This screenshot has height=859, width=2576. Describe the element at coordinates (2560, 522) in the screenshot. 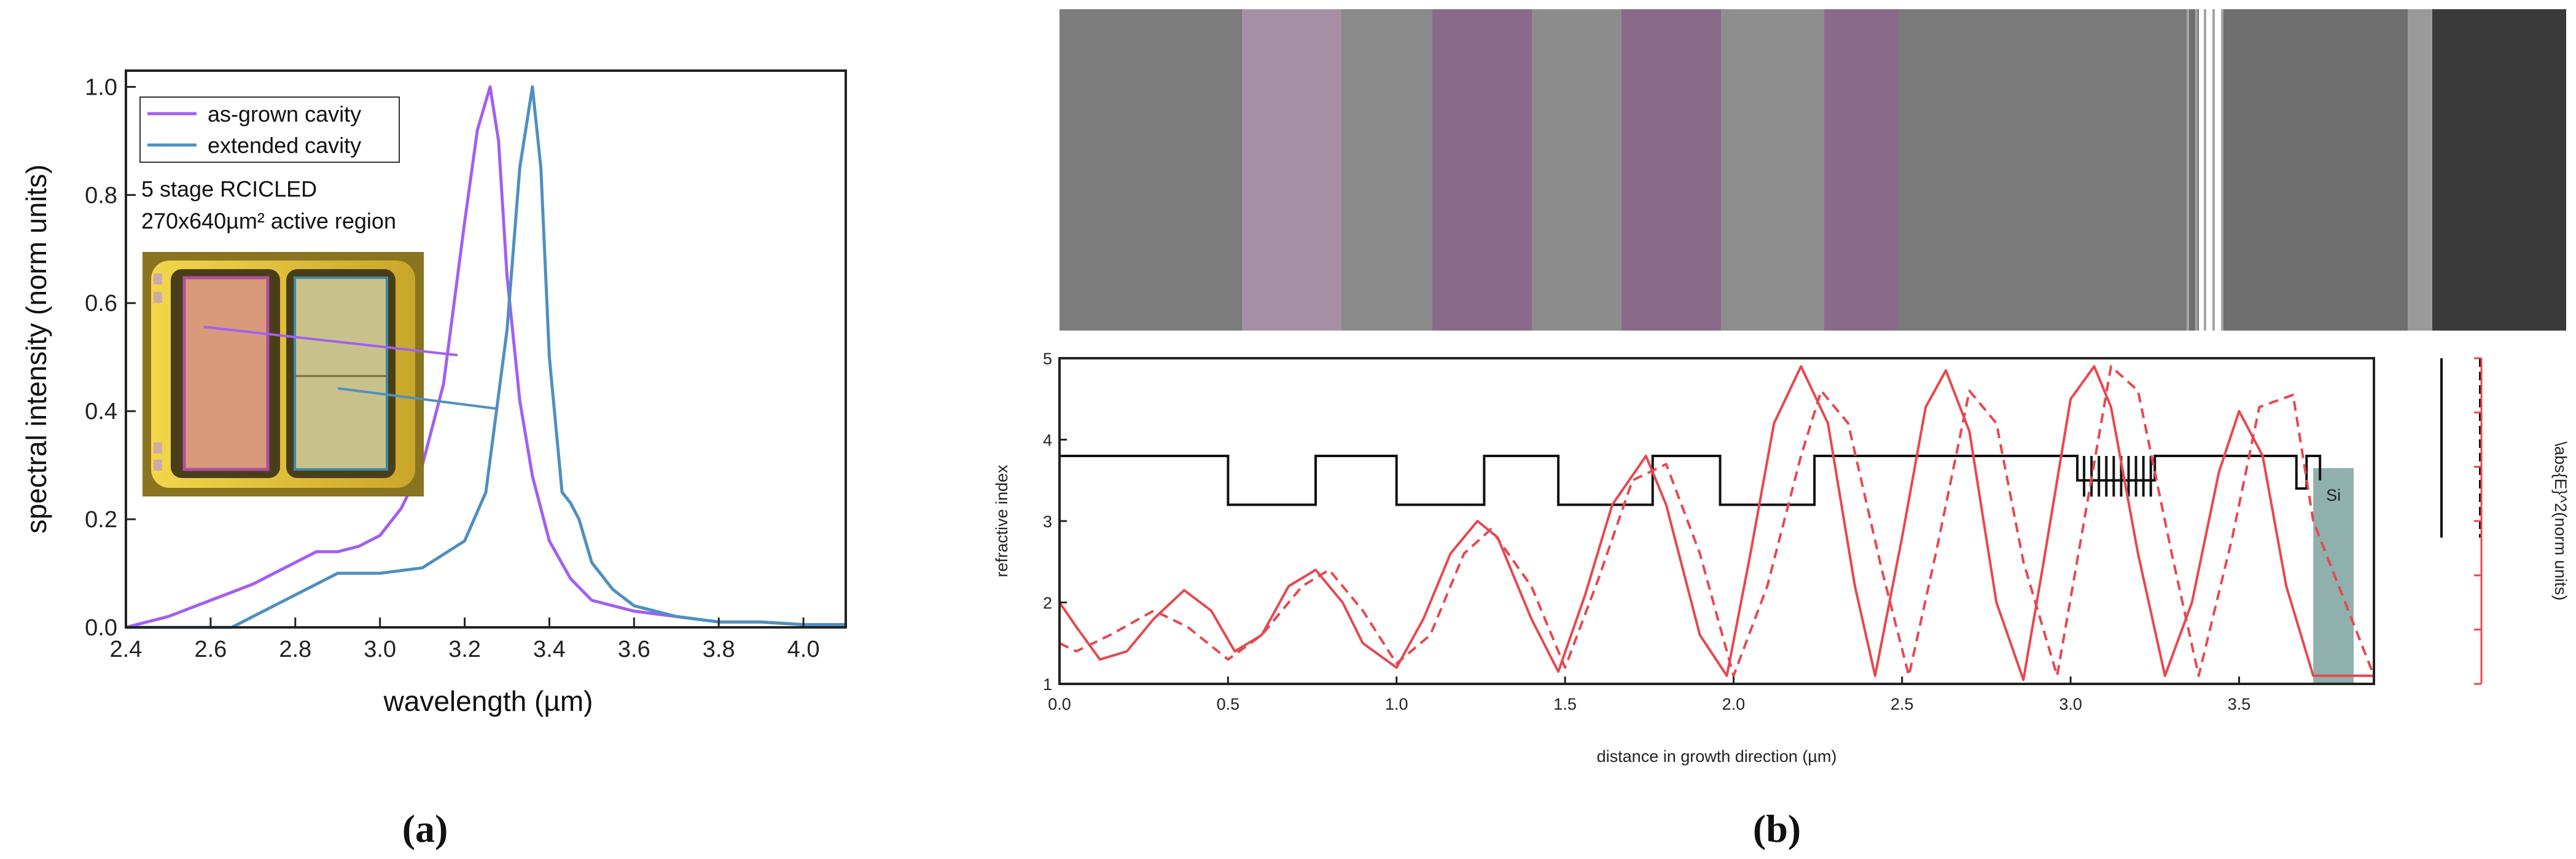

I see `y-axis-label-right-b: \abs{E}^2(norm units)` at that location.